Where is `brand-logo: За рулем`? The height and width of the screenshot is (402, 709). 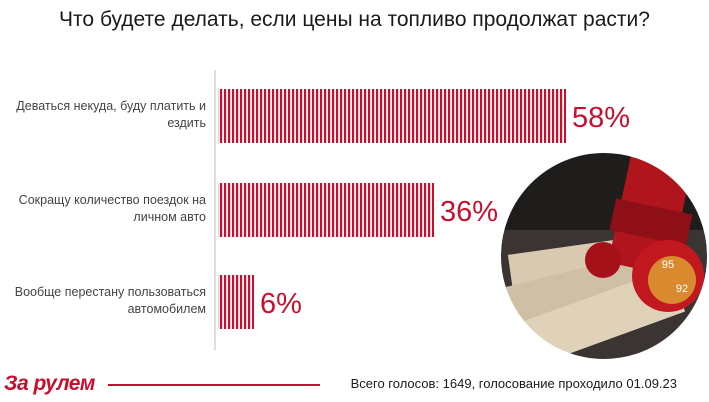
brand-logo: За рулем is located at coordinates (49, 383).